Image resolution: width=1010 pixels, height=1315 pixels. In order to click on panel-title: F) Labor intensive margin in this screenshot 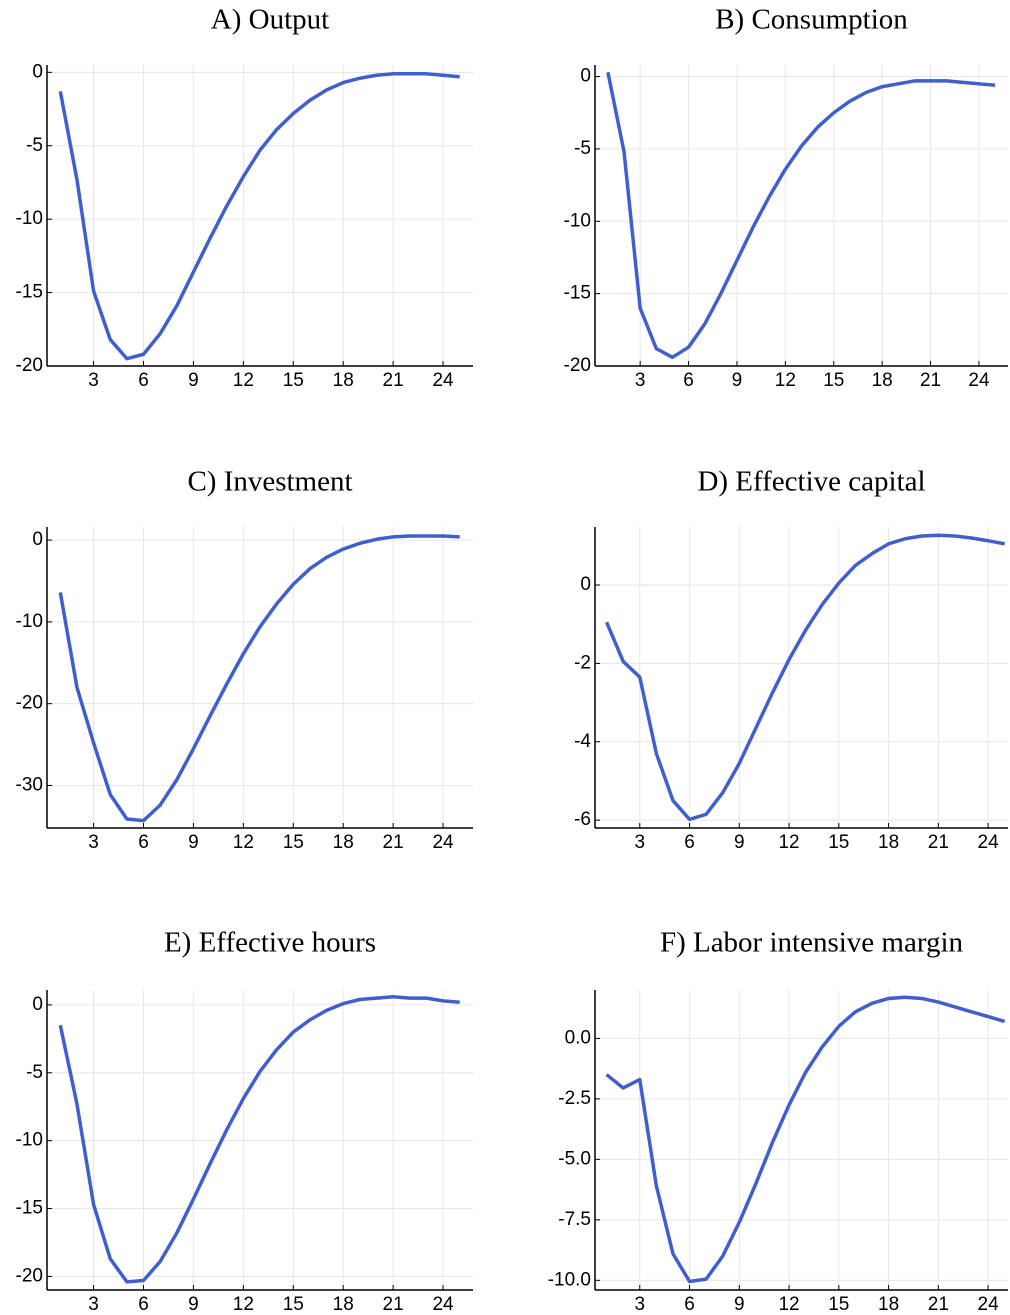, I will do `click(812, 943)`.